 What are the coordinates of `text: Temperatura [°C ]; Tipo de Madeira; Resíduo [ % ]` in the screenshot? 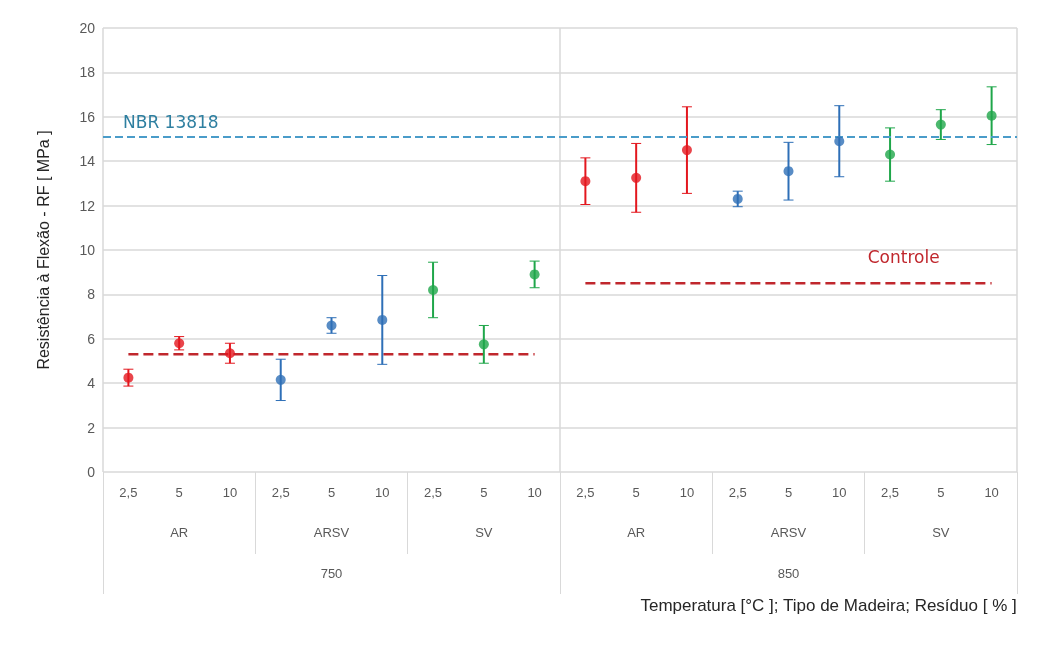 It's located at (828, 605).